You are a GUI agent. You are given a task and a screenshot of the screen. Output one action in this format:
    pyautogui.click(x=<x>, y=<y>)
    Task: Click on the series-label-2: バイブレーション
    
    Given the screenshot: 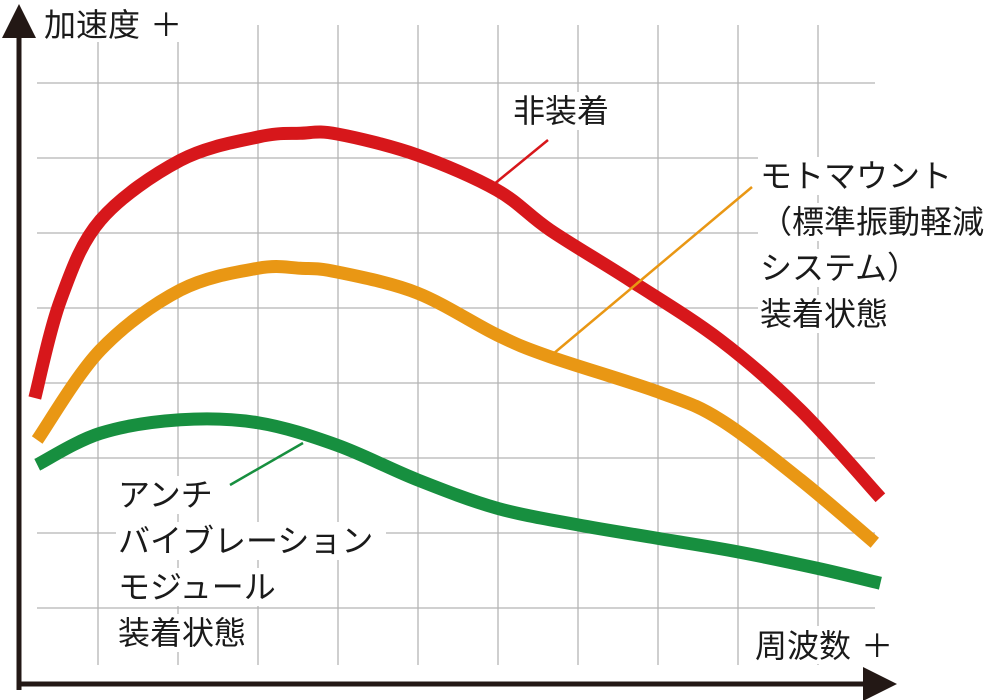 What is the action you would take?
    pyautogui.click(x=245, y=541)
    